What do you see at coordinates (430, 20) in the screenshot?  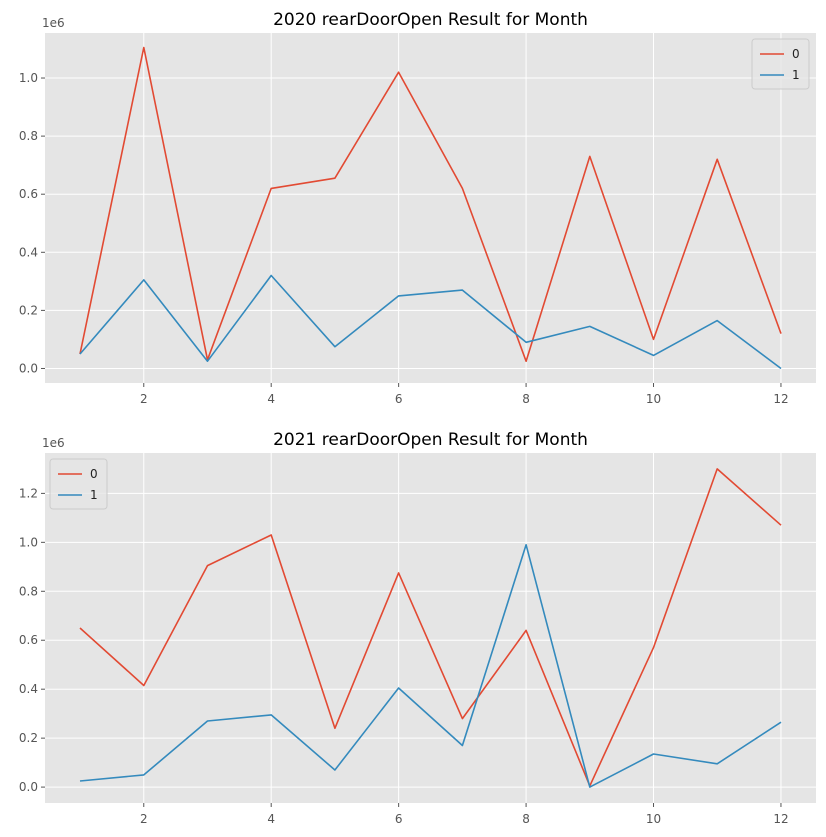 I see `chart-title: 2020 rearDoorOpen Result for Month` at bounding box center [430, 20].